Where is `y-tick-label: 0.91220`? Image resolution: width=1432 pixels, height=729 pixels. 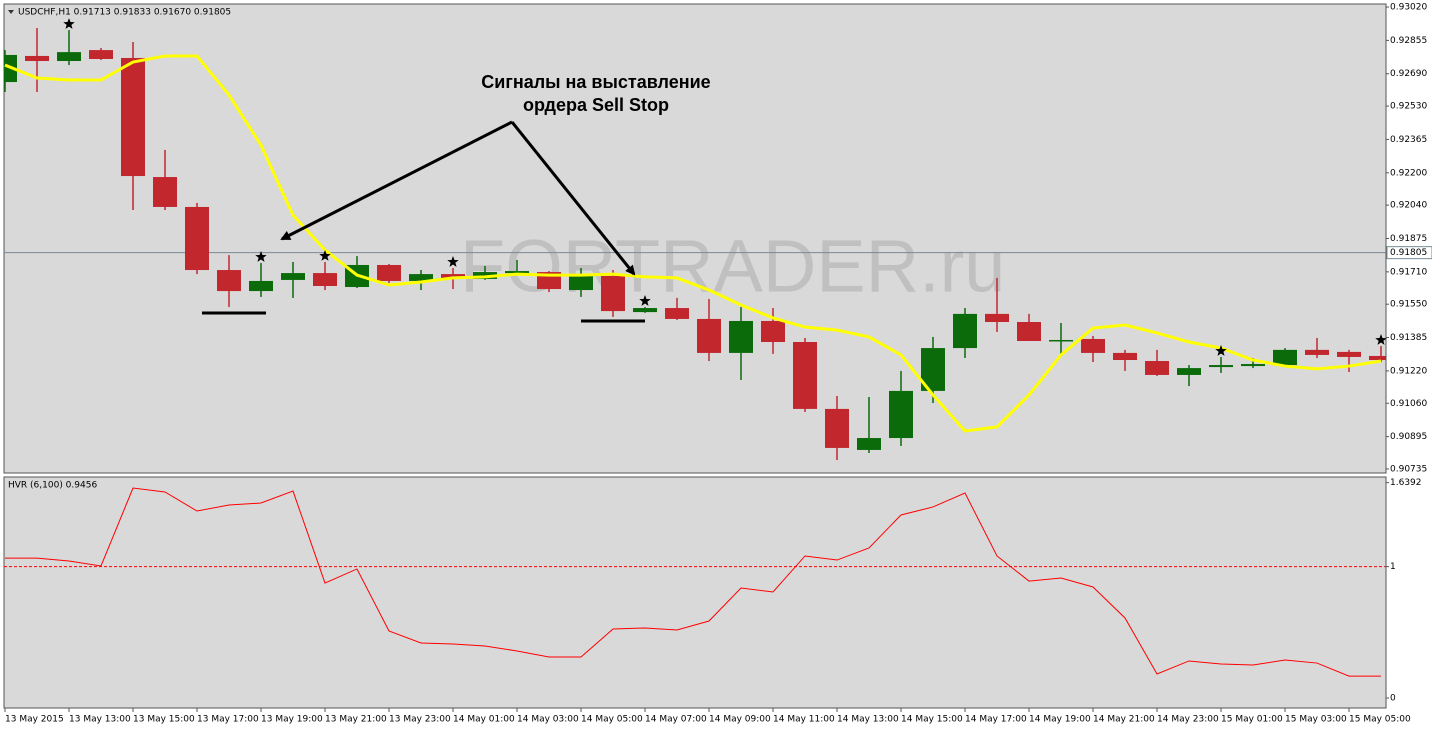
y-tick-label: 0.91220 is located at coordinates (1408, 371).